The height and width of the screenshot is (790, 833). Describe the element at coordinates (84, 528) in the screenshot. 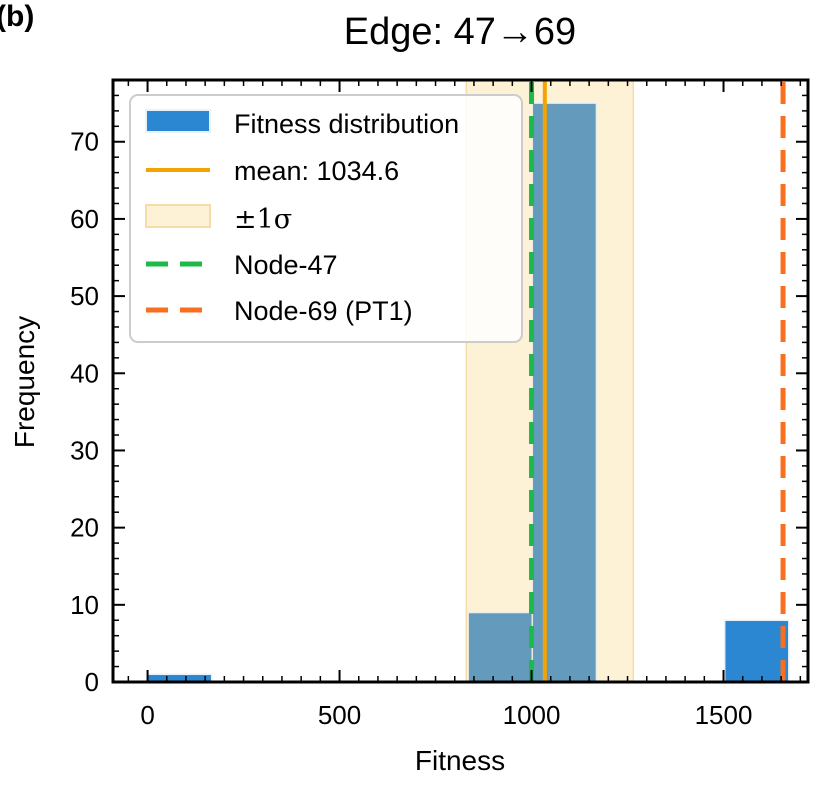

I see `y-tick-label-2: 20` at that location.